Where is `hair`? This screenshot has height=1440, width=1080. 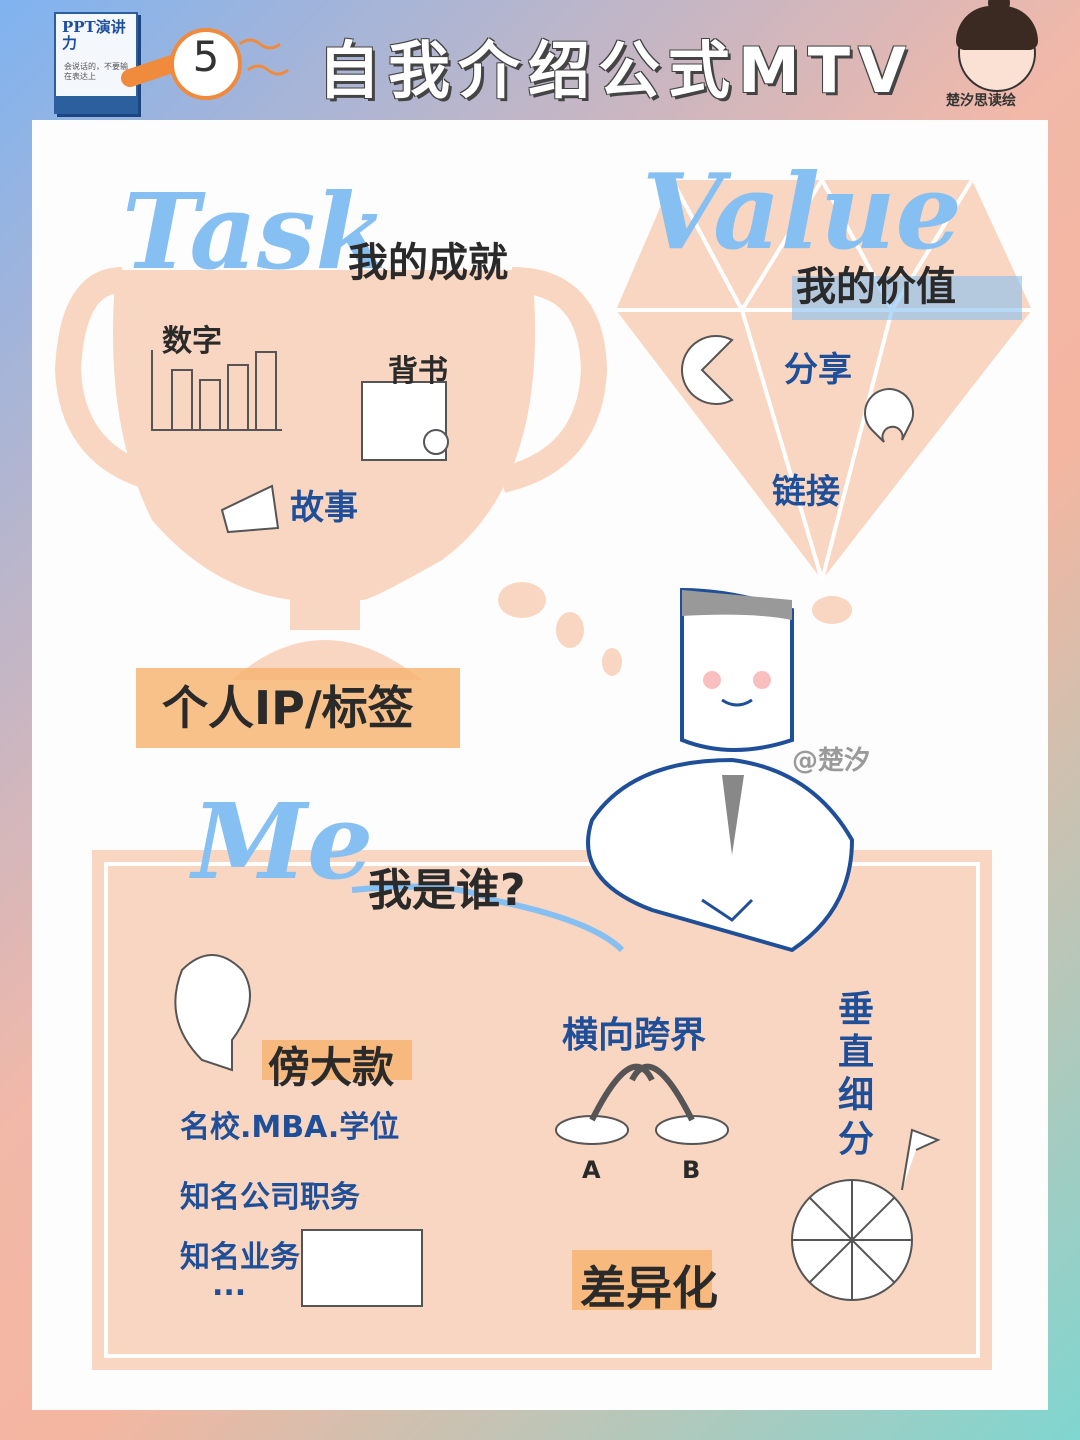
hair is located at coordinates (997, 28).